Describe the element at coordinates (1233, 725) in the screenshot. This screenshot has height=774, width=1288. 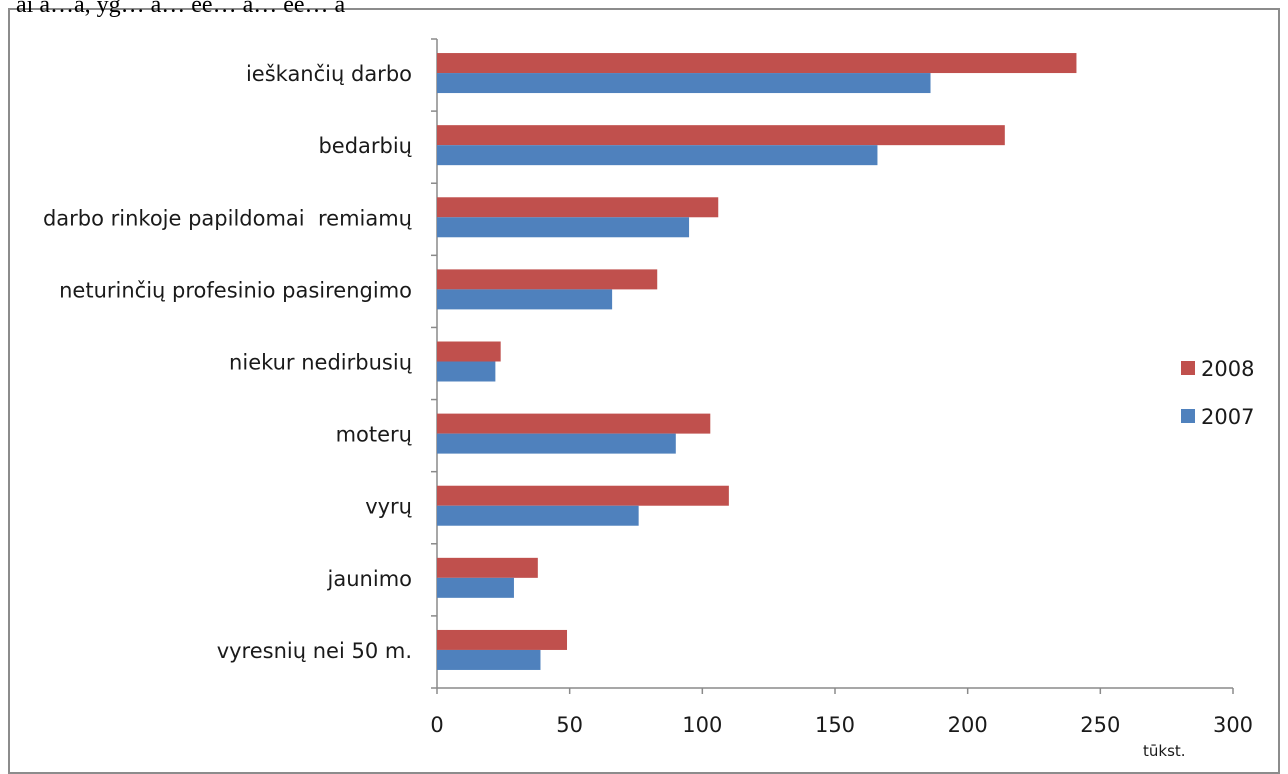
I see `x-tick-label: 300` at that location.